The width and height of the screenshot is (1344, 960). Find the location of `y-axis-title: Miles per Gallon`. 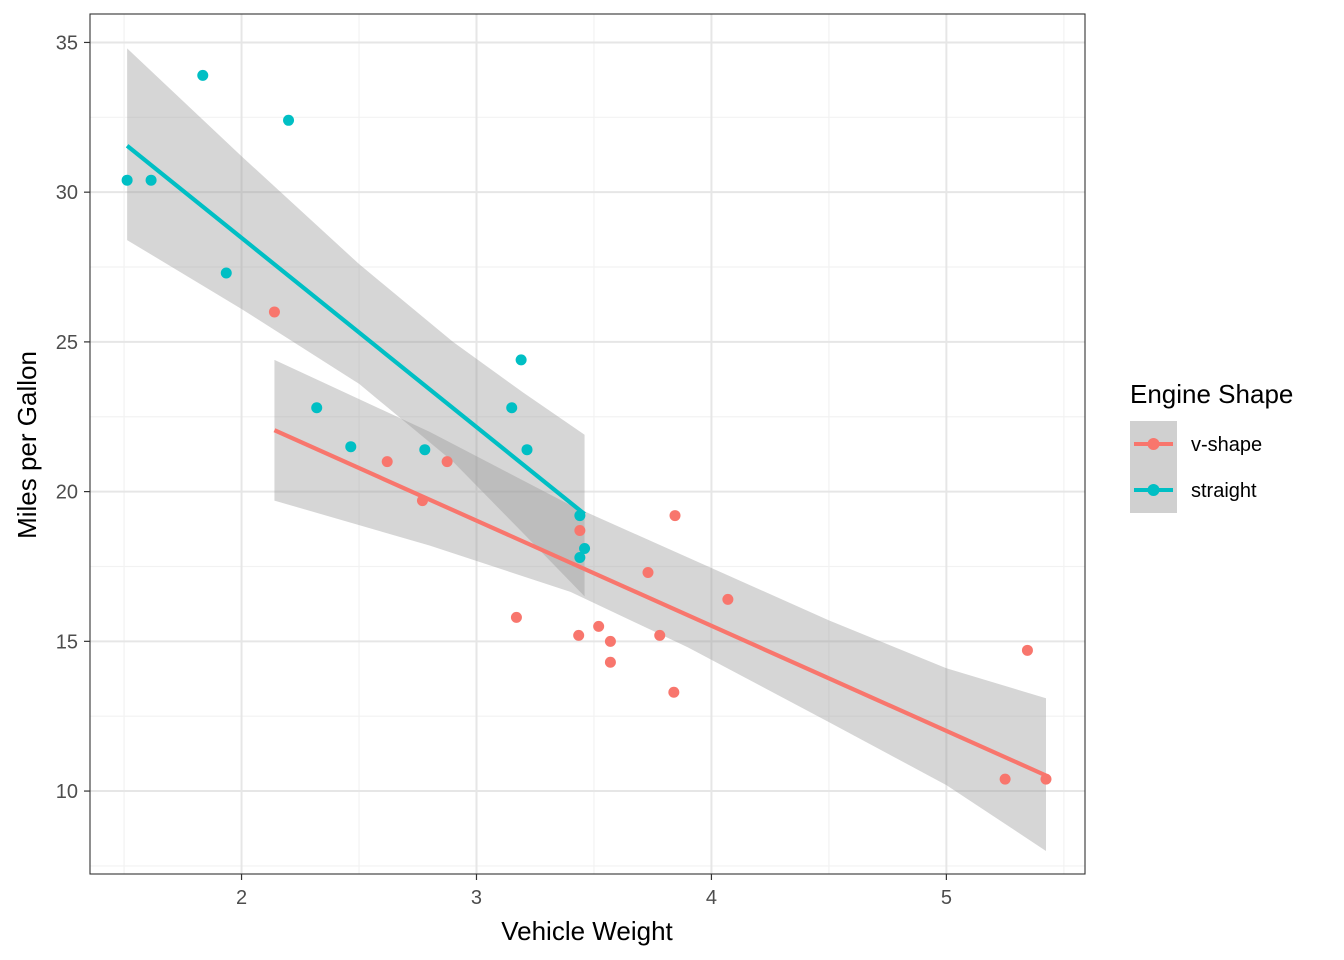

y-axis-title: Miles per Gallon is located at coordinates (27, 445).